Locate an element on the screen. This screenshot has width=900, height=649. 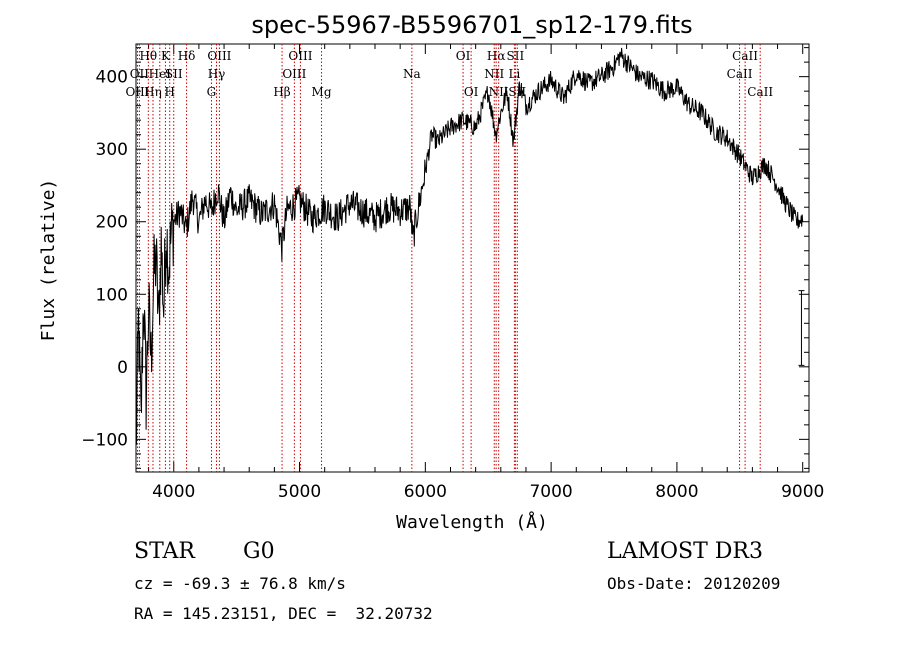
x-tick-label: 7000 is located at coordinates (550, 492).